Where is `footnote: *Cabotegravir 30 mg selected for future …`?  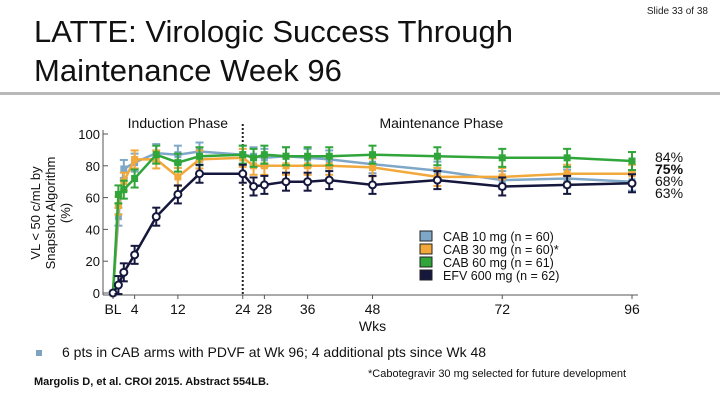 footnote: *Cabotegravir 30 mg selected for future … is located at coordinates (497, 374).